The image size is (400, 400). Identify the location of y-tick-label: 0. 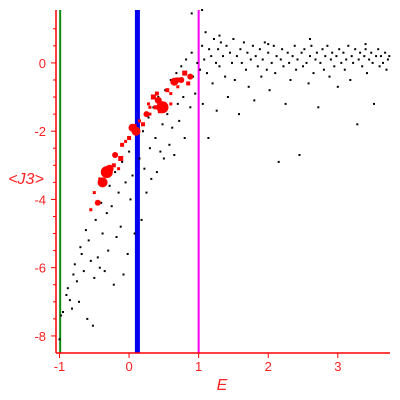
(42, 63).